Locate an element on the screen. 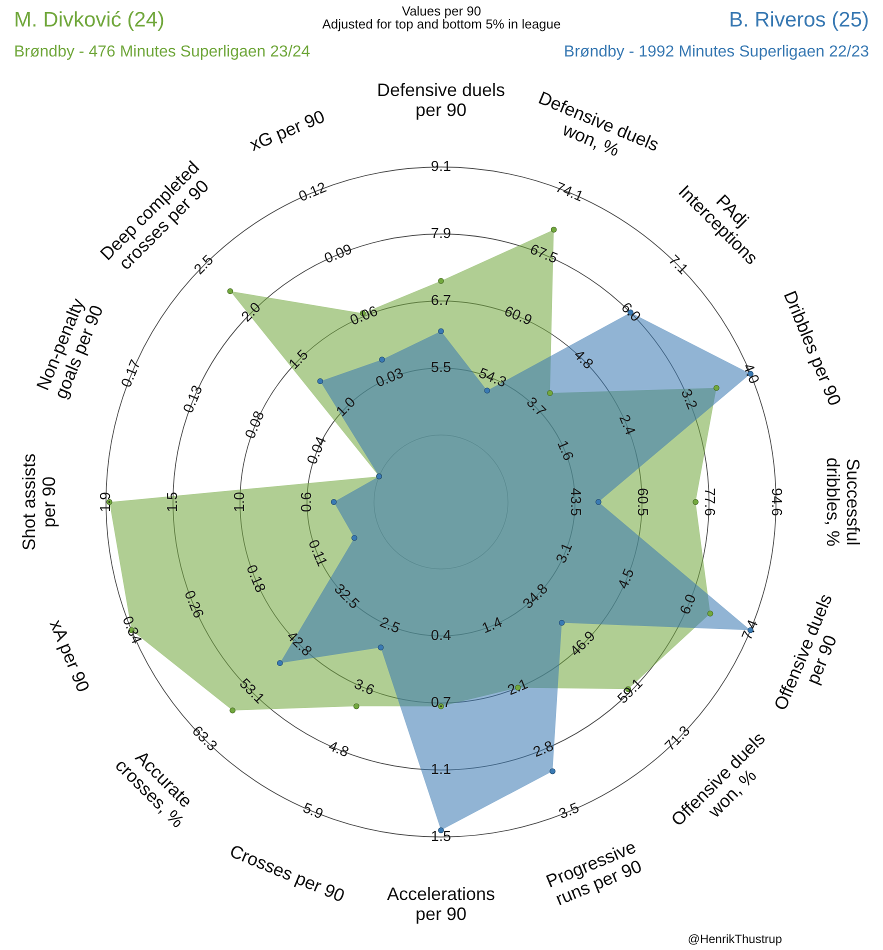  text: 34.8 is located at coordinates (536, 596).